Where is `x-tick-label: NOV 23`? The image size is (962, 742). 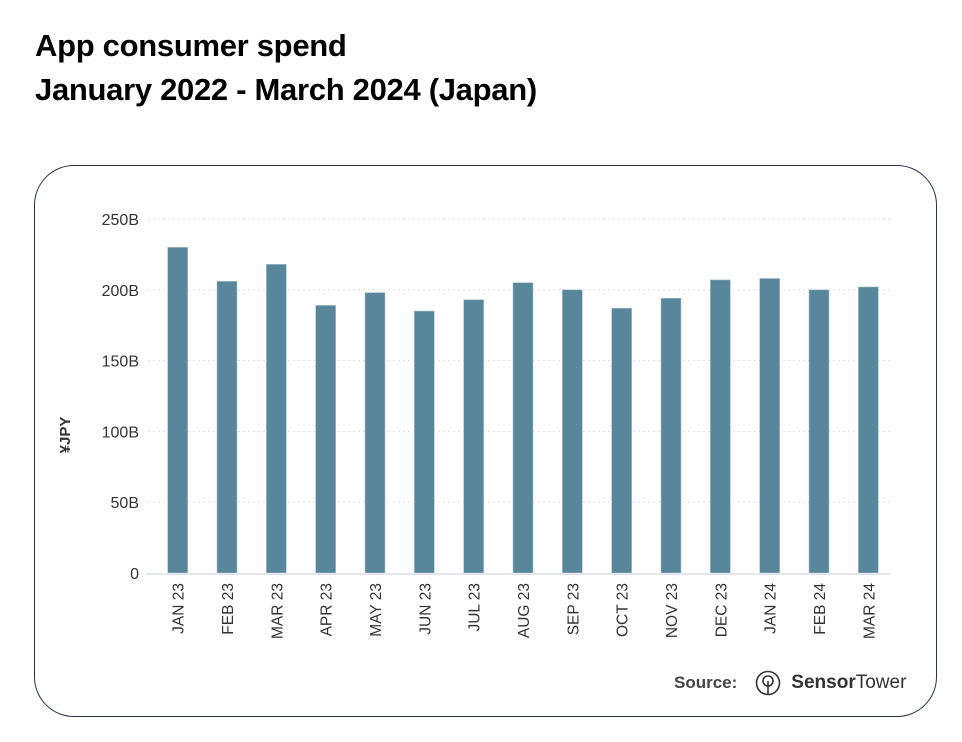
x-tick-label: NOV 23 is located at coordinates (672, 610).